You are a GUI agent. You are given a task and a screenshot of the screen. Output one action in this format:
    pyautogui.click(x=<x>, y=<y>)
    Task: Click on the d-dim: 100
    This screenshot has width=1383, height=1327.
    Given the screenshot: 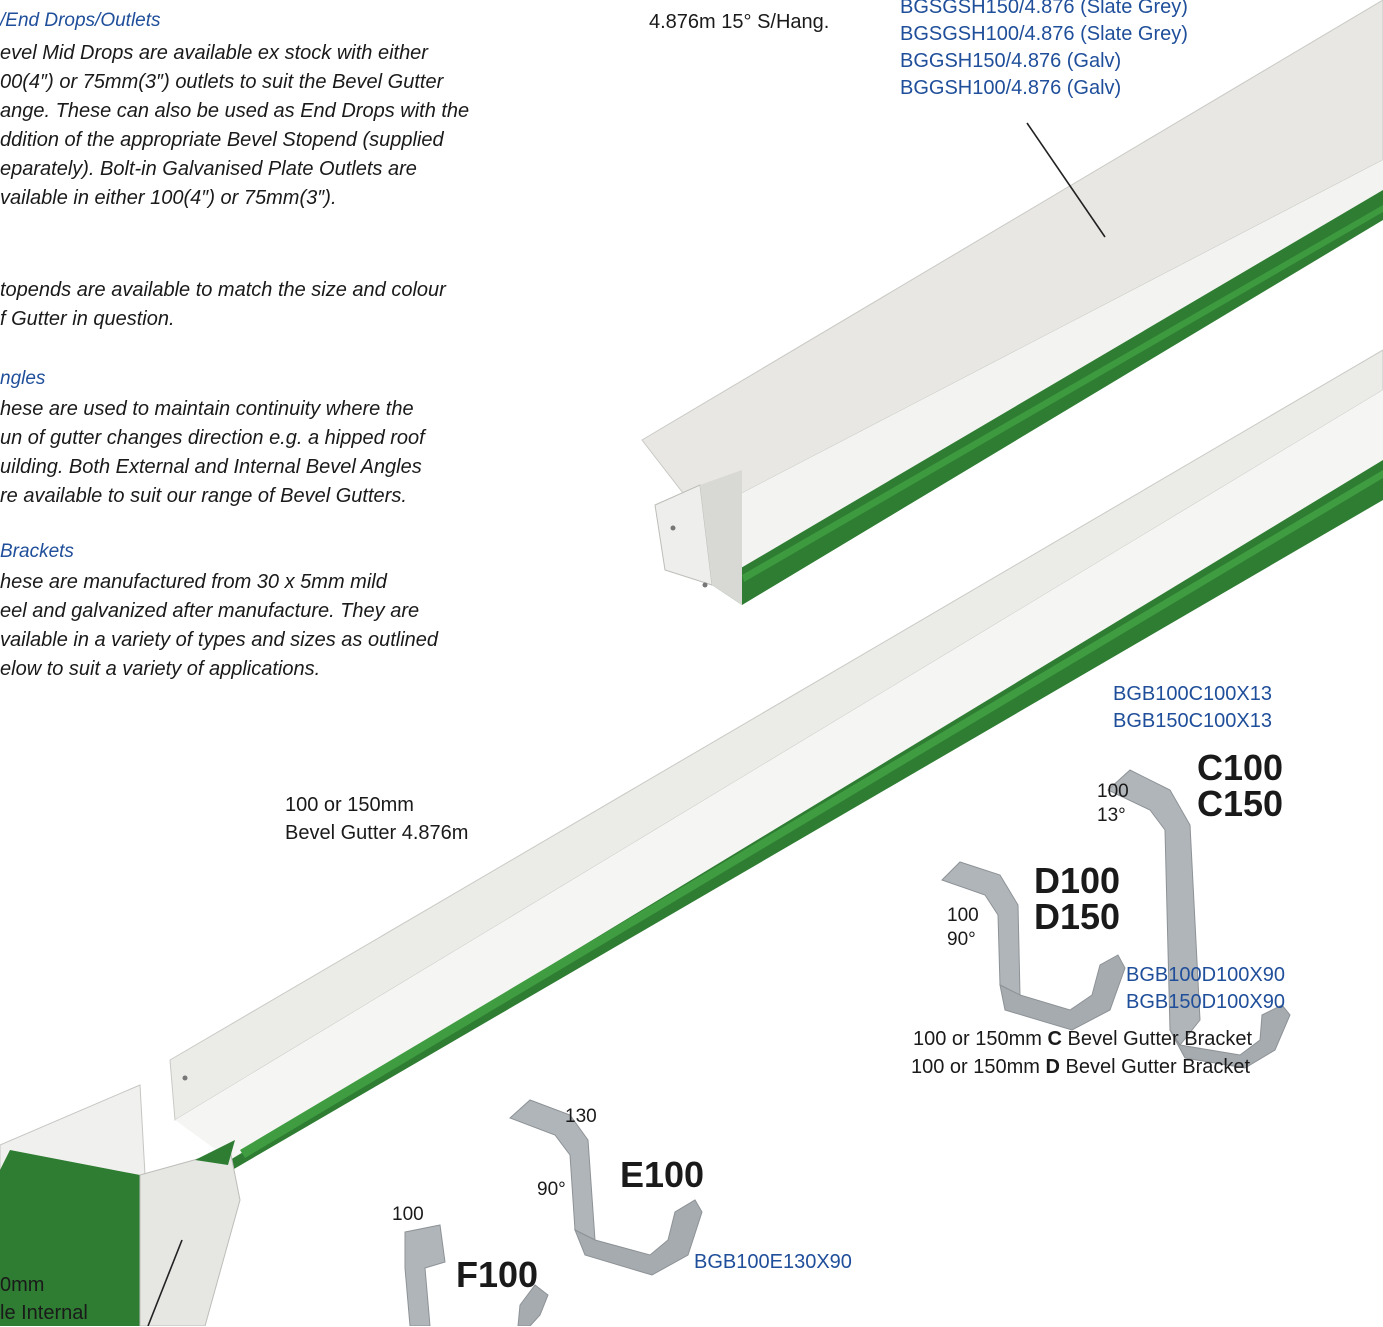 What is the action you would take?
    pyautogui.click(x=963, y=915)
    